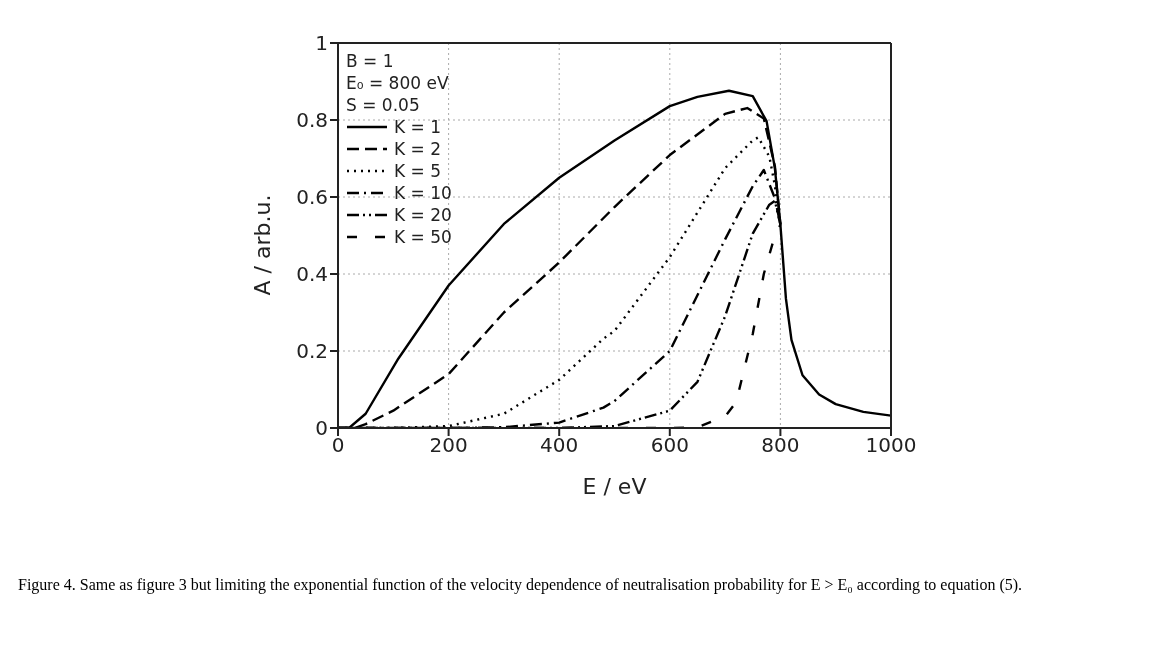 The width and height of the screenshot is (1170, 645). Describe the element at coordinates (891, 445) in the screenshot. I see `x-tick-label: 1000` at that location.